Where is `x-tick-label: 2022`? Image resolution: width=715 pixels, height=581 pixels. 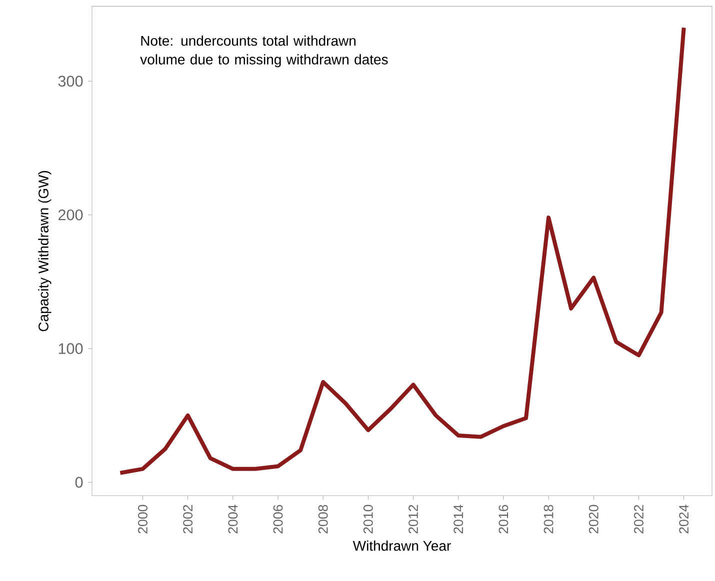 x-tick-label: 2022 is located at coordinates (639, 519).